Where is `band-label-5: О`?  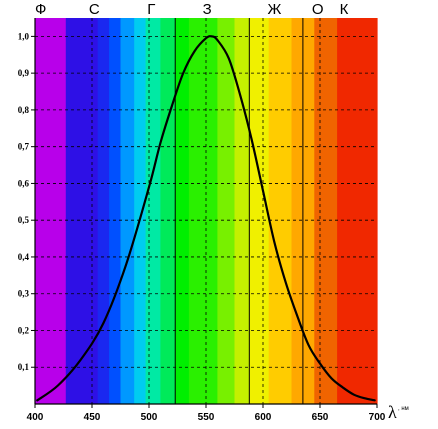 band-label-5: О is located at coordinates (318, 9).